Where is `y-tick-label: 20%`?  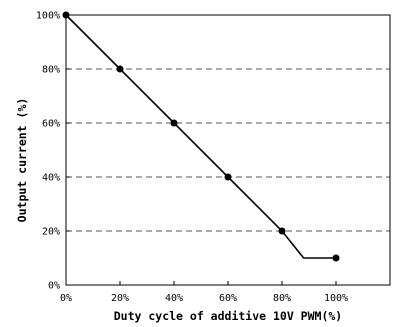 y-tick-label: 20% is located at coordinates (51, 232).